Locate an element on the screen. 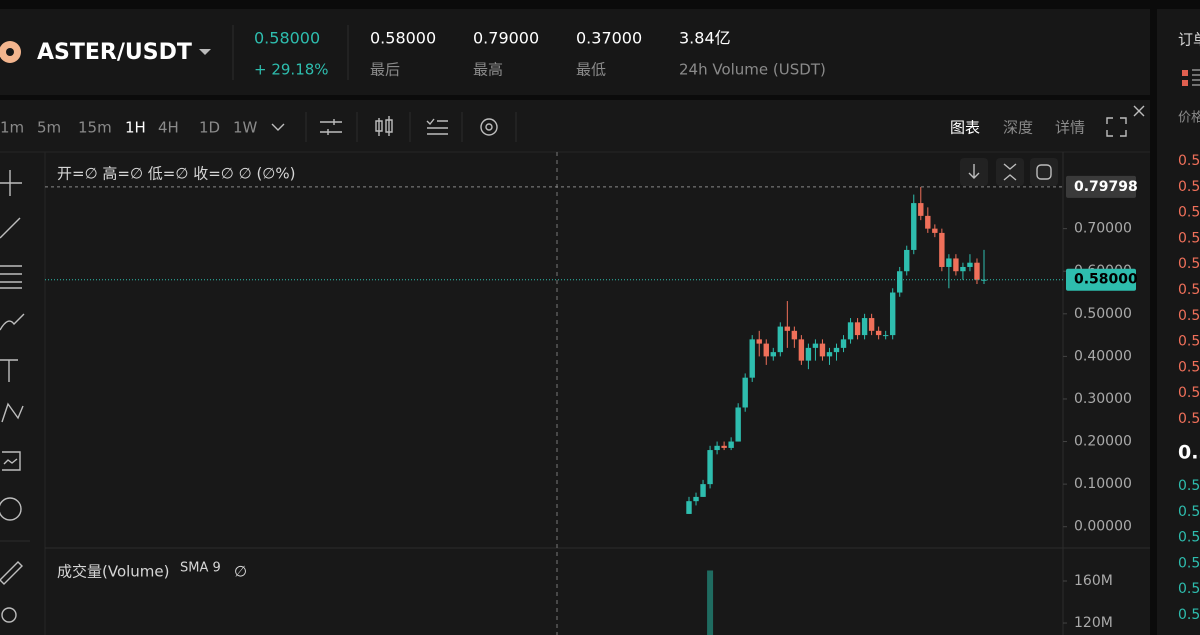 The height and width of the screenshot is (635, 1200). volume-bar is located at coordinates (710, 602).